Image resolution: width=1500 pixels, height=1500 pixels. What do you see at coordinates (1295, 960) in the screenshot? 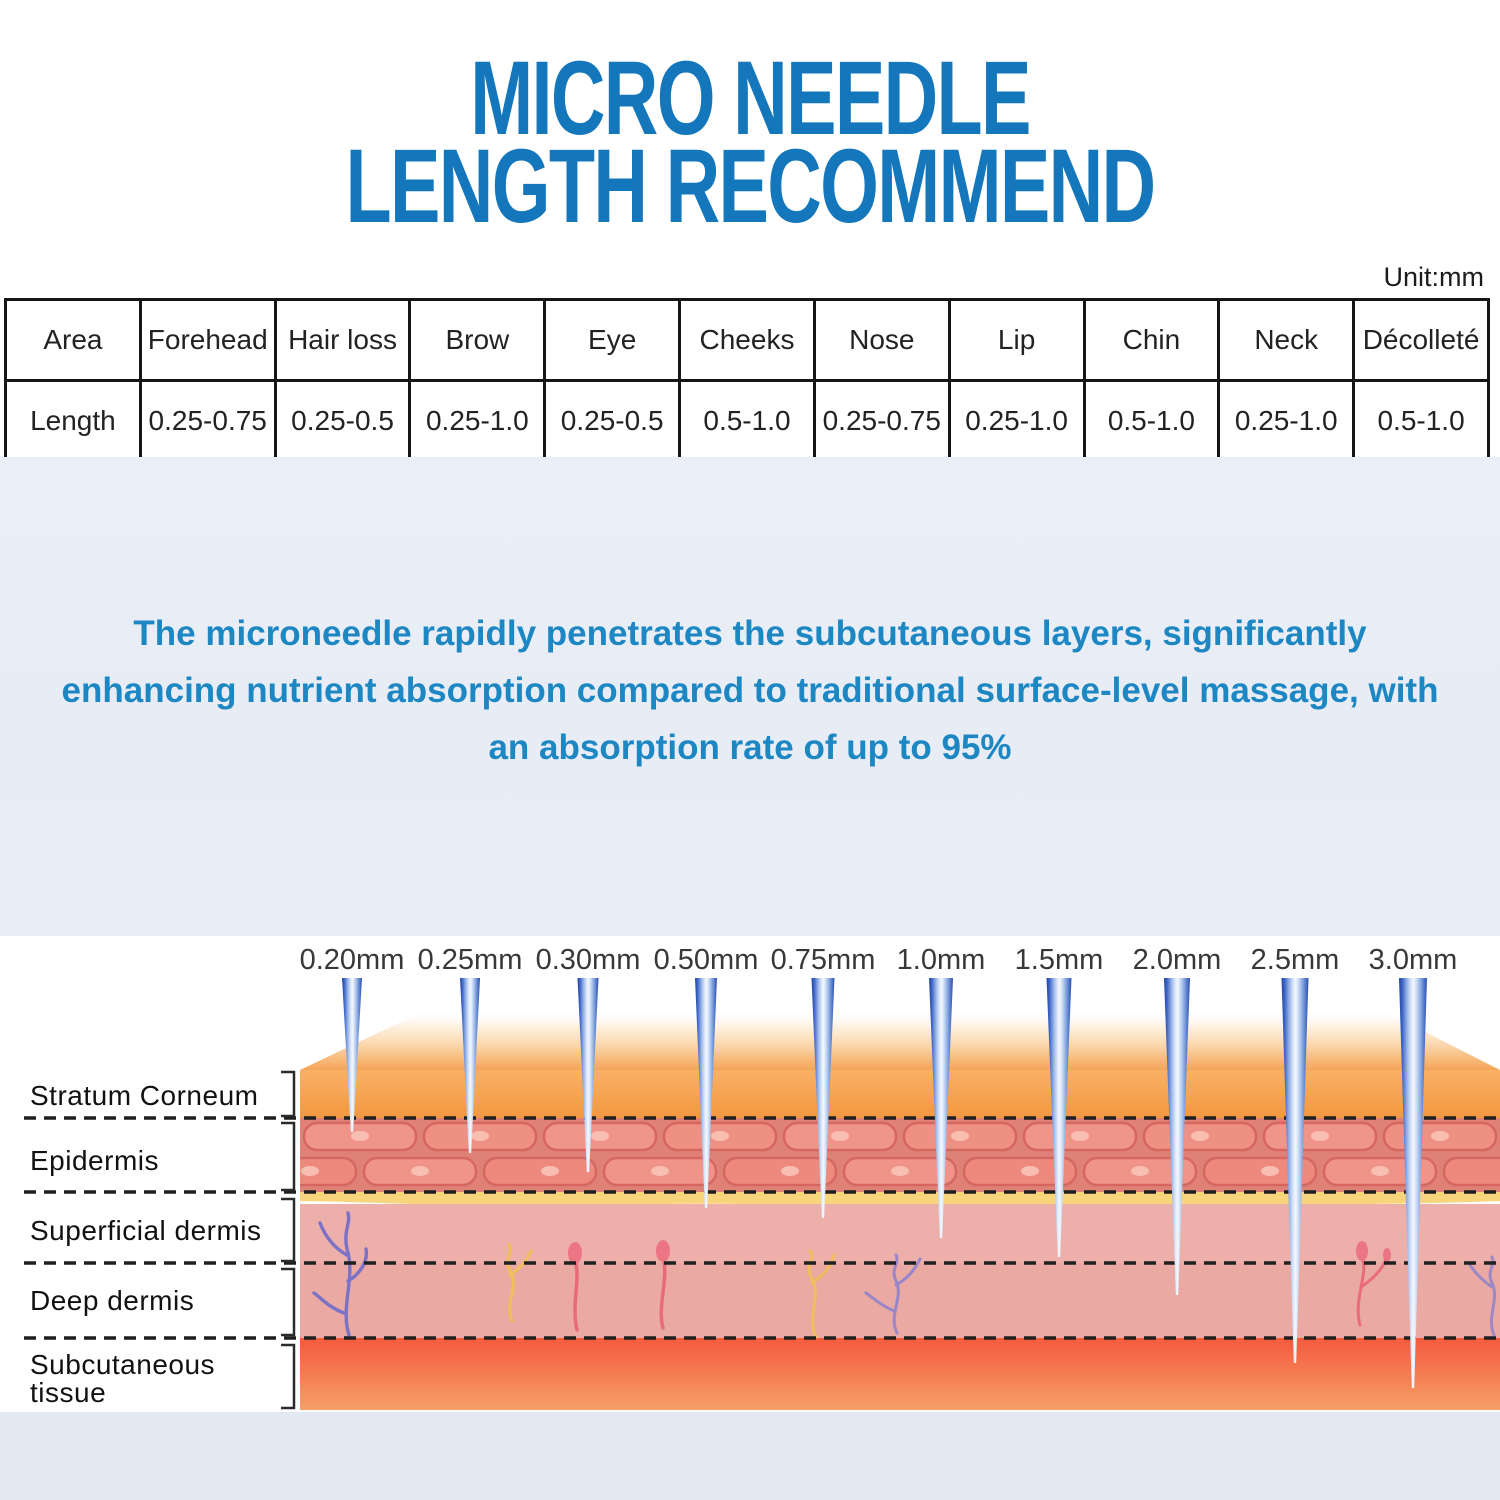
I see `needle-length-label: 2.5mm` at bounding box center [1295, 960].